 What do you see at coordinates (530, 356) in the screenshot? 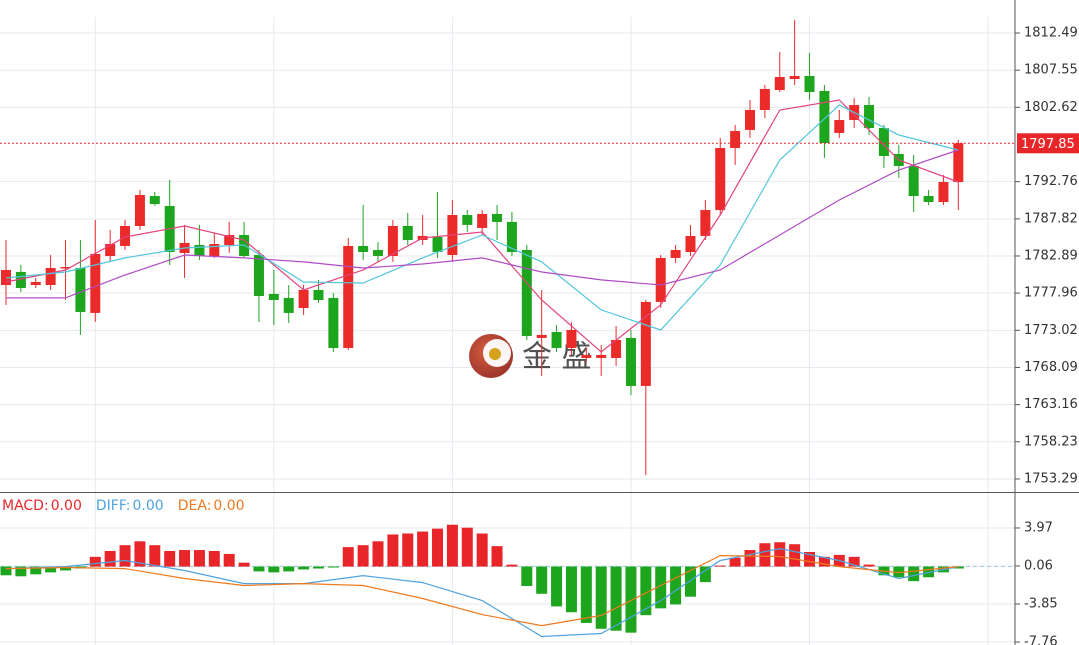
I see `watermark: 金 盛` at bounding box center [530, 356].